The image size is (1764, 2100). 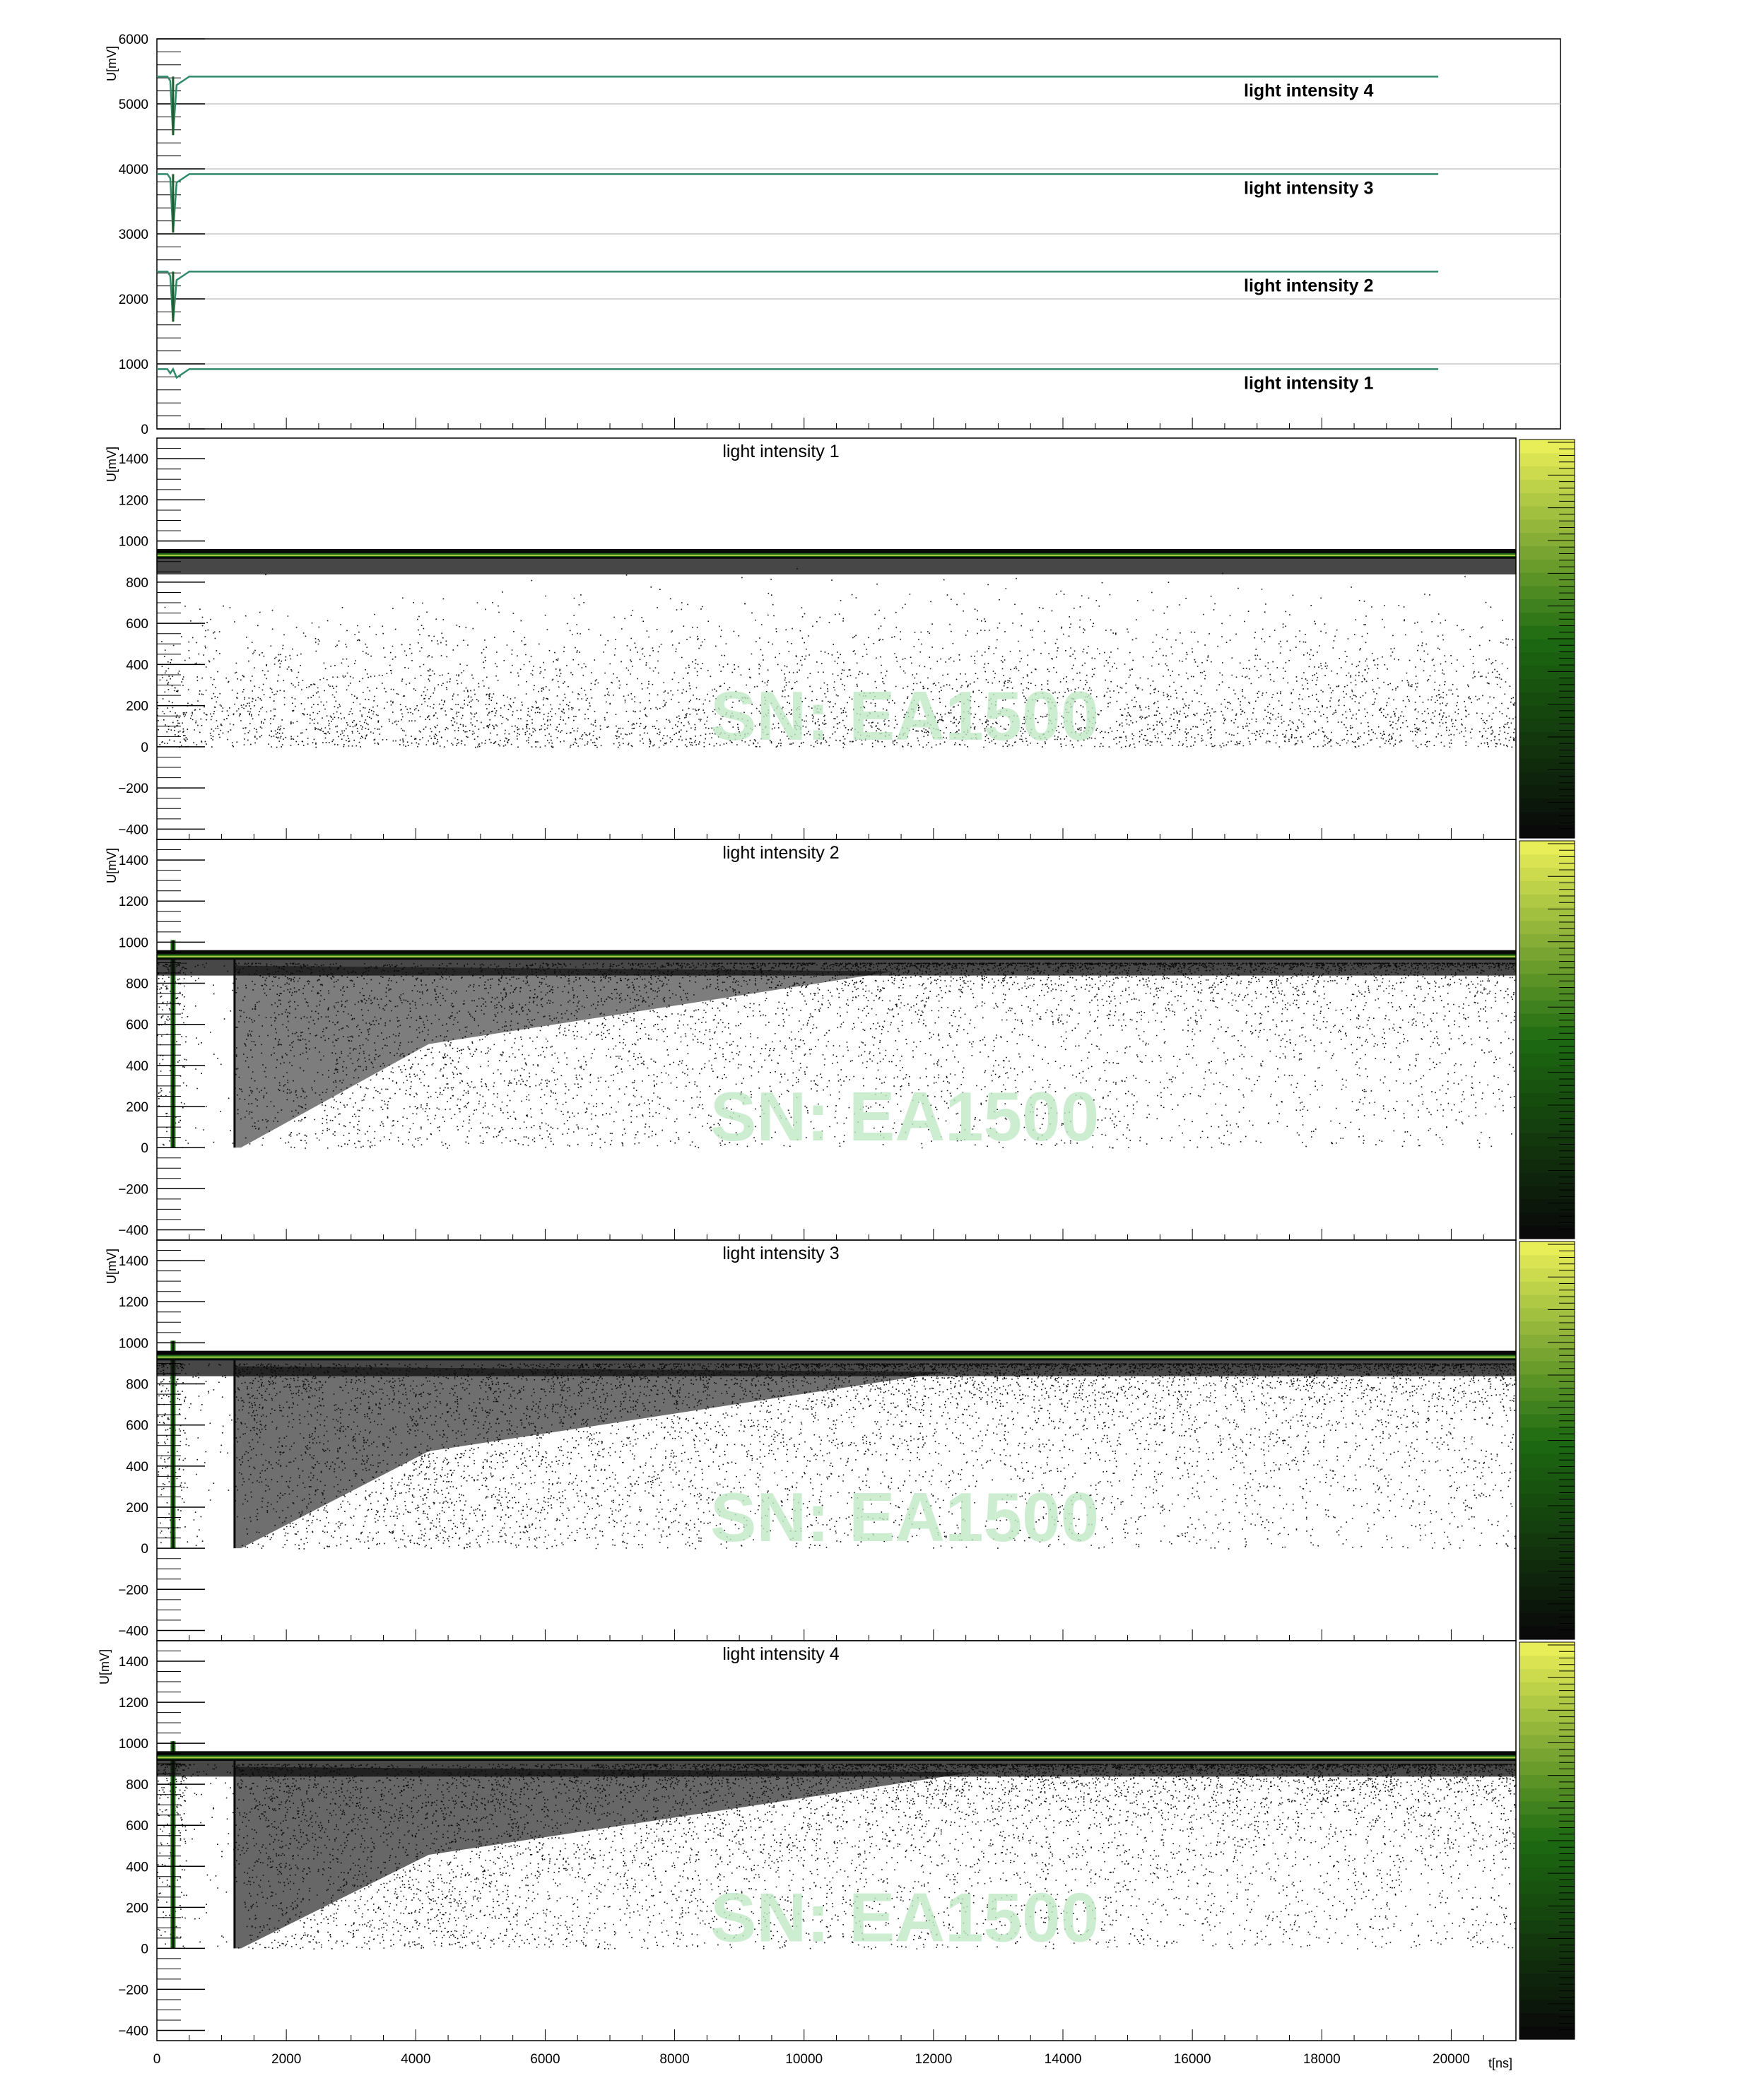 What do you see at coordinates (780, 1253) in the screenshot?
I see `heatmap-title: light intensity 3` at bounding box center [780, 1253].